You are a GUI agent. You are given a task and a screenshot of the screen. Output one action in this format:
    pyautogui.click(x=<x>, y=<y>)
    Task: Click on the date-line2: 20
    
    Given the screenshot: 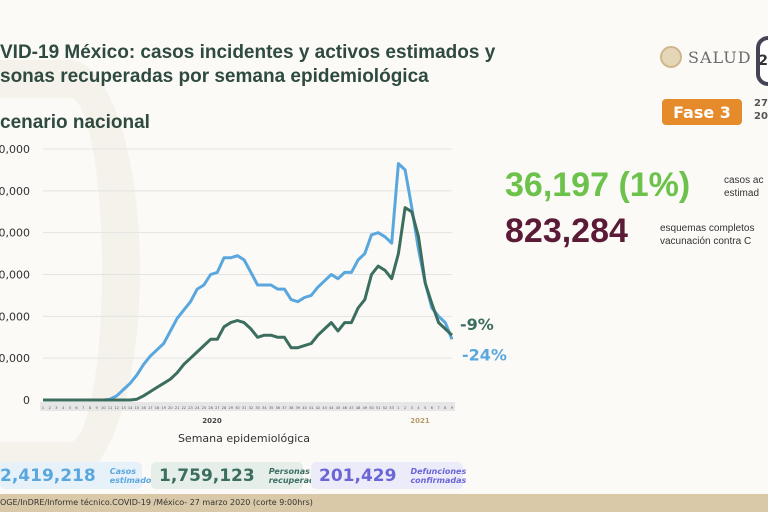 What is the action you would take?
    pyautogui.click(x=761, y=116)
    